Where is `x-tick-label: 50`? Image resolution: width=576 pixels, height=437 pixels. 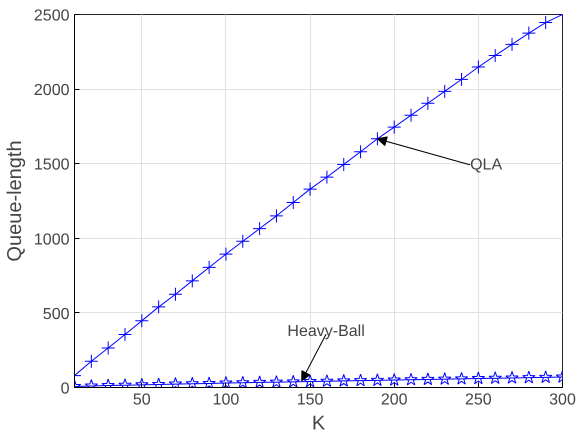
x-tick-label: 50 is located at coordinates (141, 400).